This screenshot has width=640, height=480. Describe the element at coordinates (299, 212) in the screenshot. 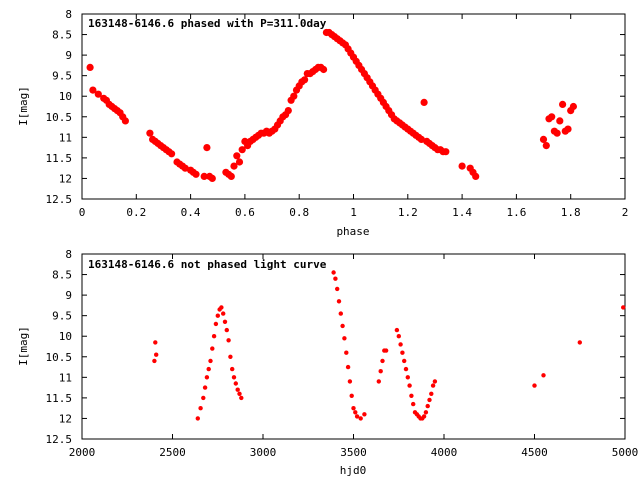

I see `x-tick-label: 0.8` at that location.